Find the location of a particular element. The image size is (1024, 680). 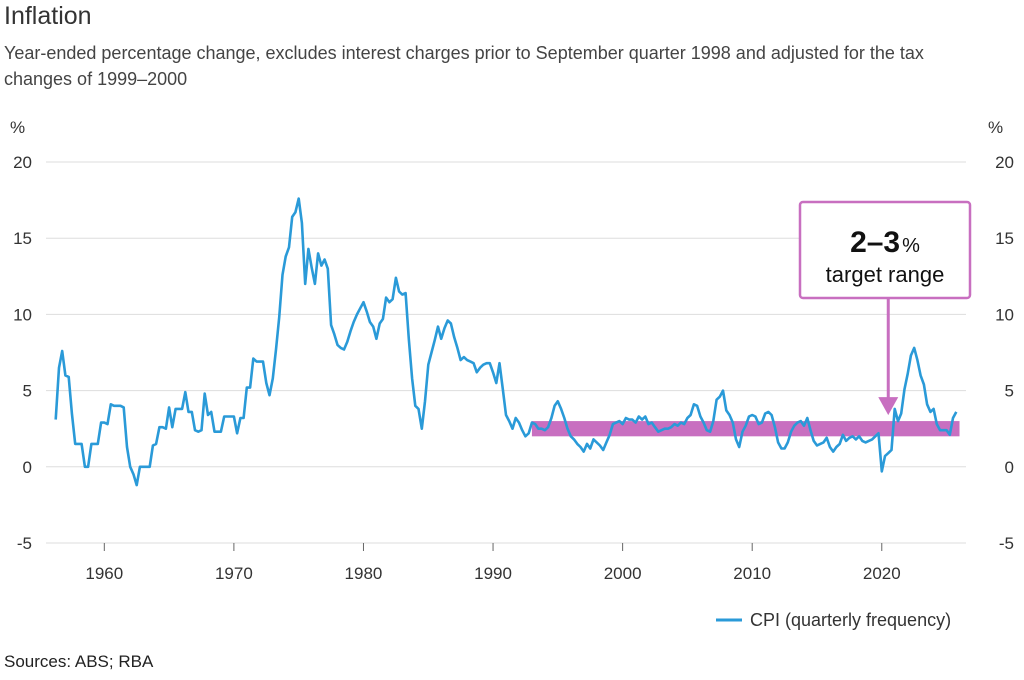

y-tick-left: 20 is located at coordinates (22, 162).